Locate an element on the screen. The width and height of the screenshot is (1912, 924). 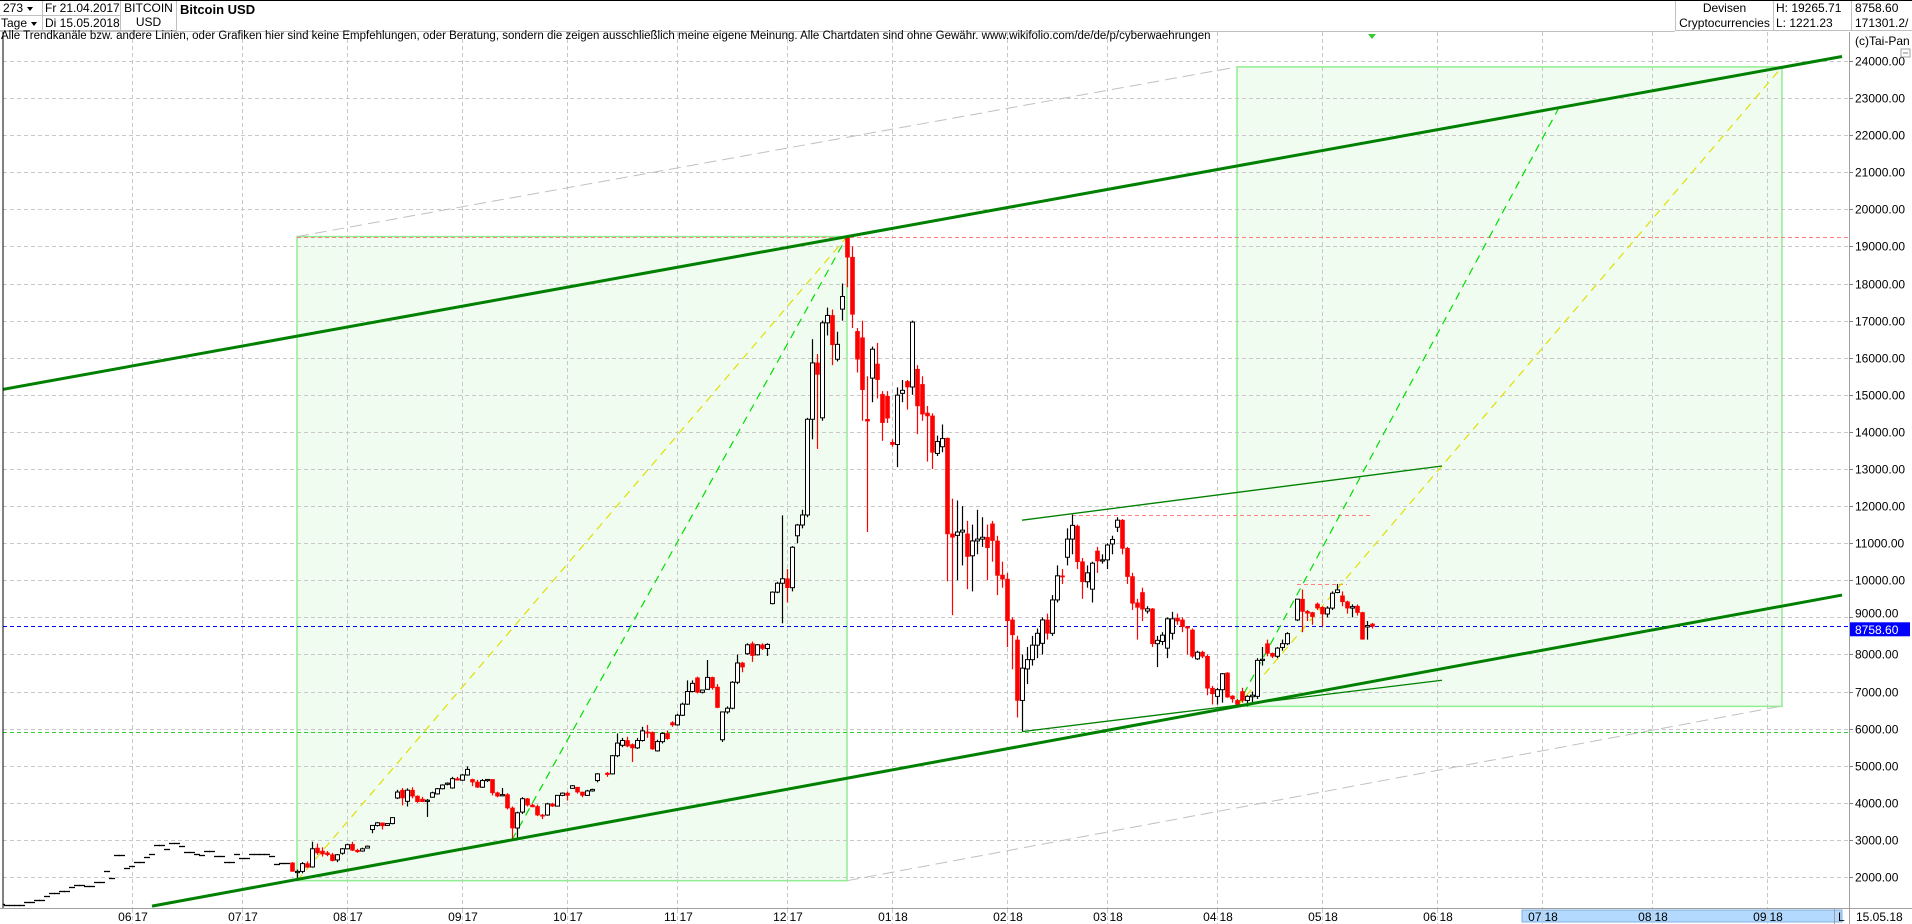
start-date-field: Fr 21.04.2017 is located at coordinates (82, 8).